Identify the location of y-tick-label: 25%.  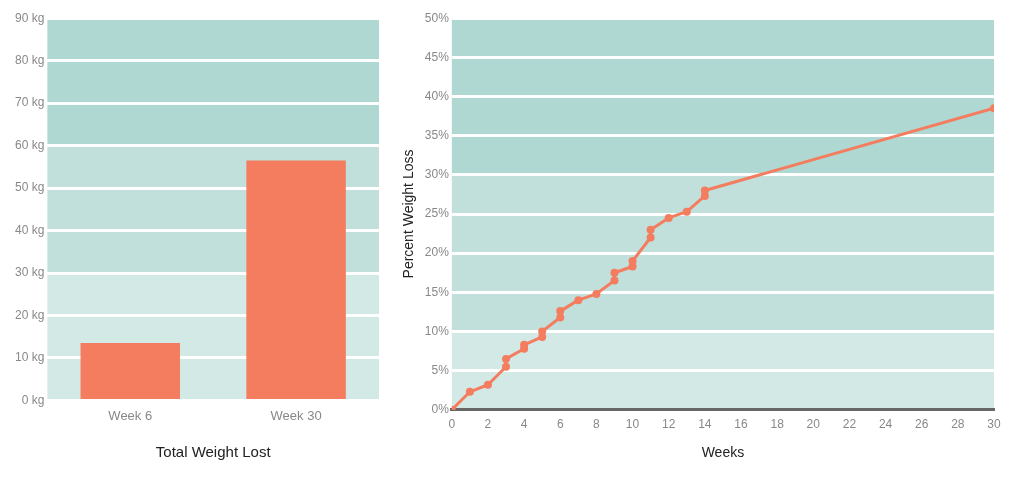
(437, 213).